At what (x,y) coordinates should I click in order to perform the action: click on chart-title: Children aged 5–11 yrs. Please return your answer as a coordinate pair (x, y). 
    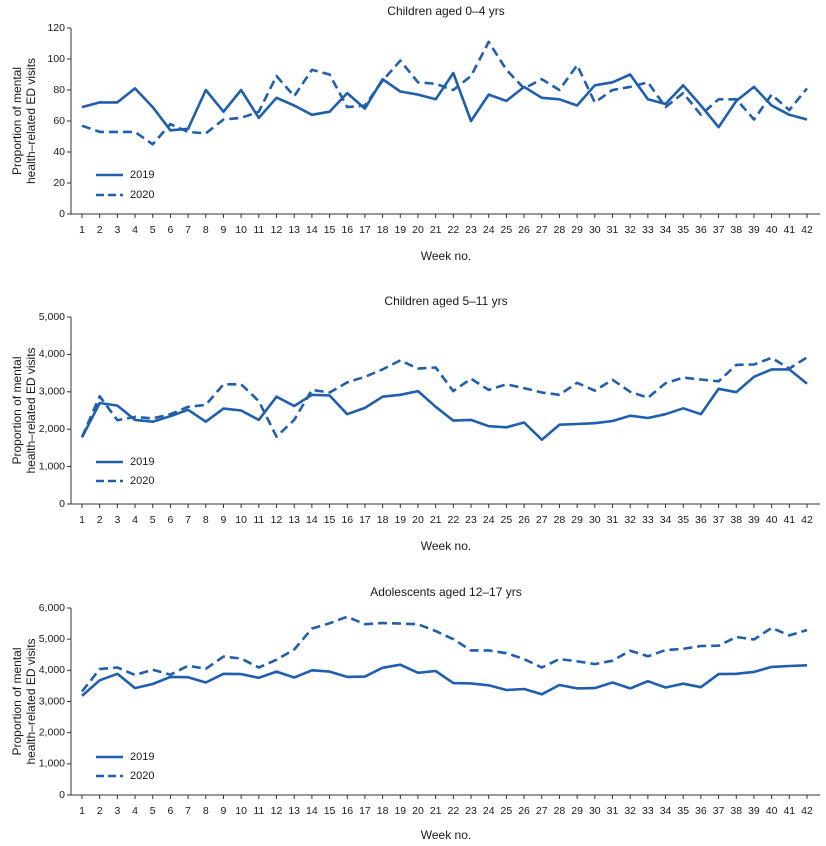
    Looking at the image, I should click on (445, 301).